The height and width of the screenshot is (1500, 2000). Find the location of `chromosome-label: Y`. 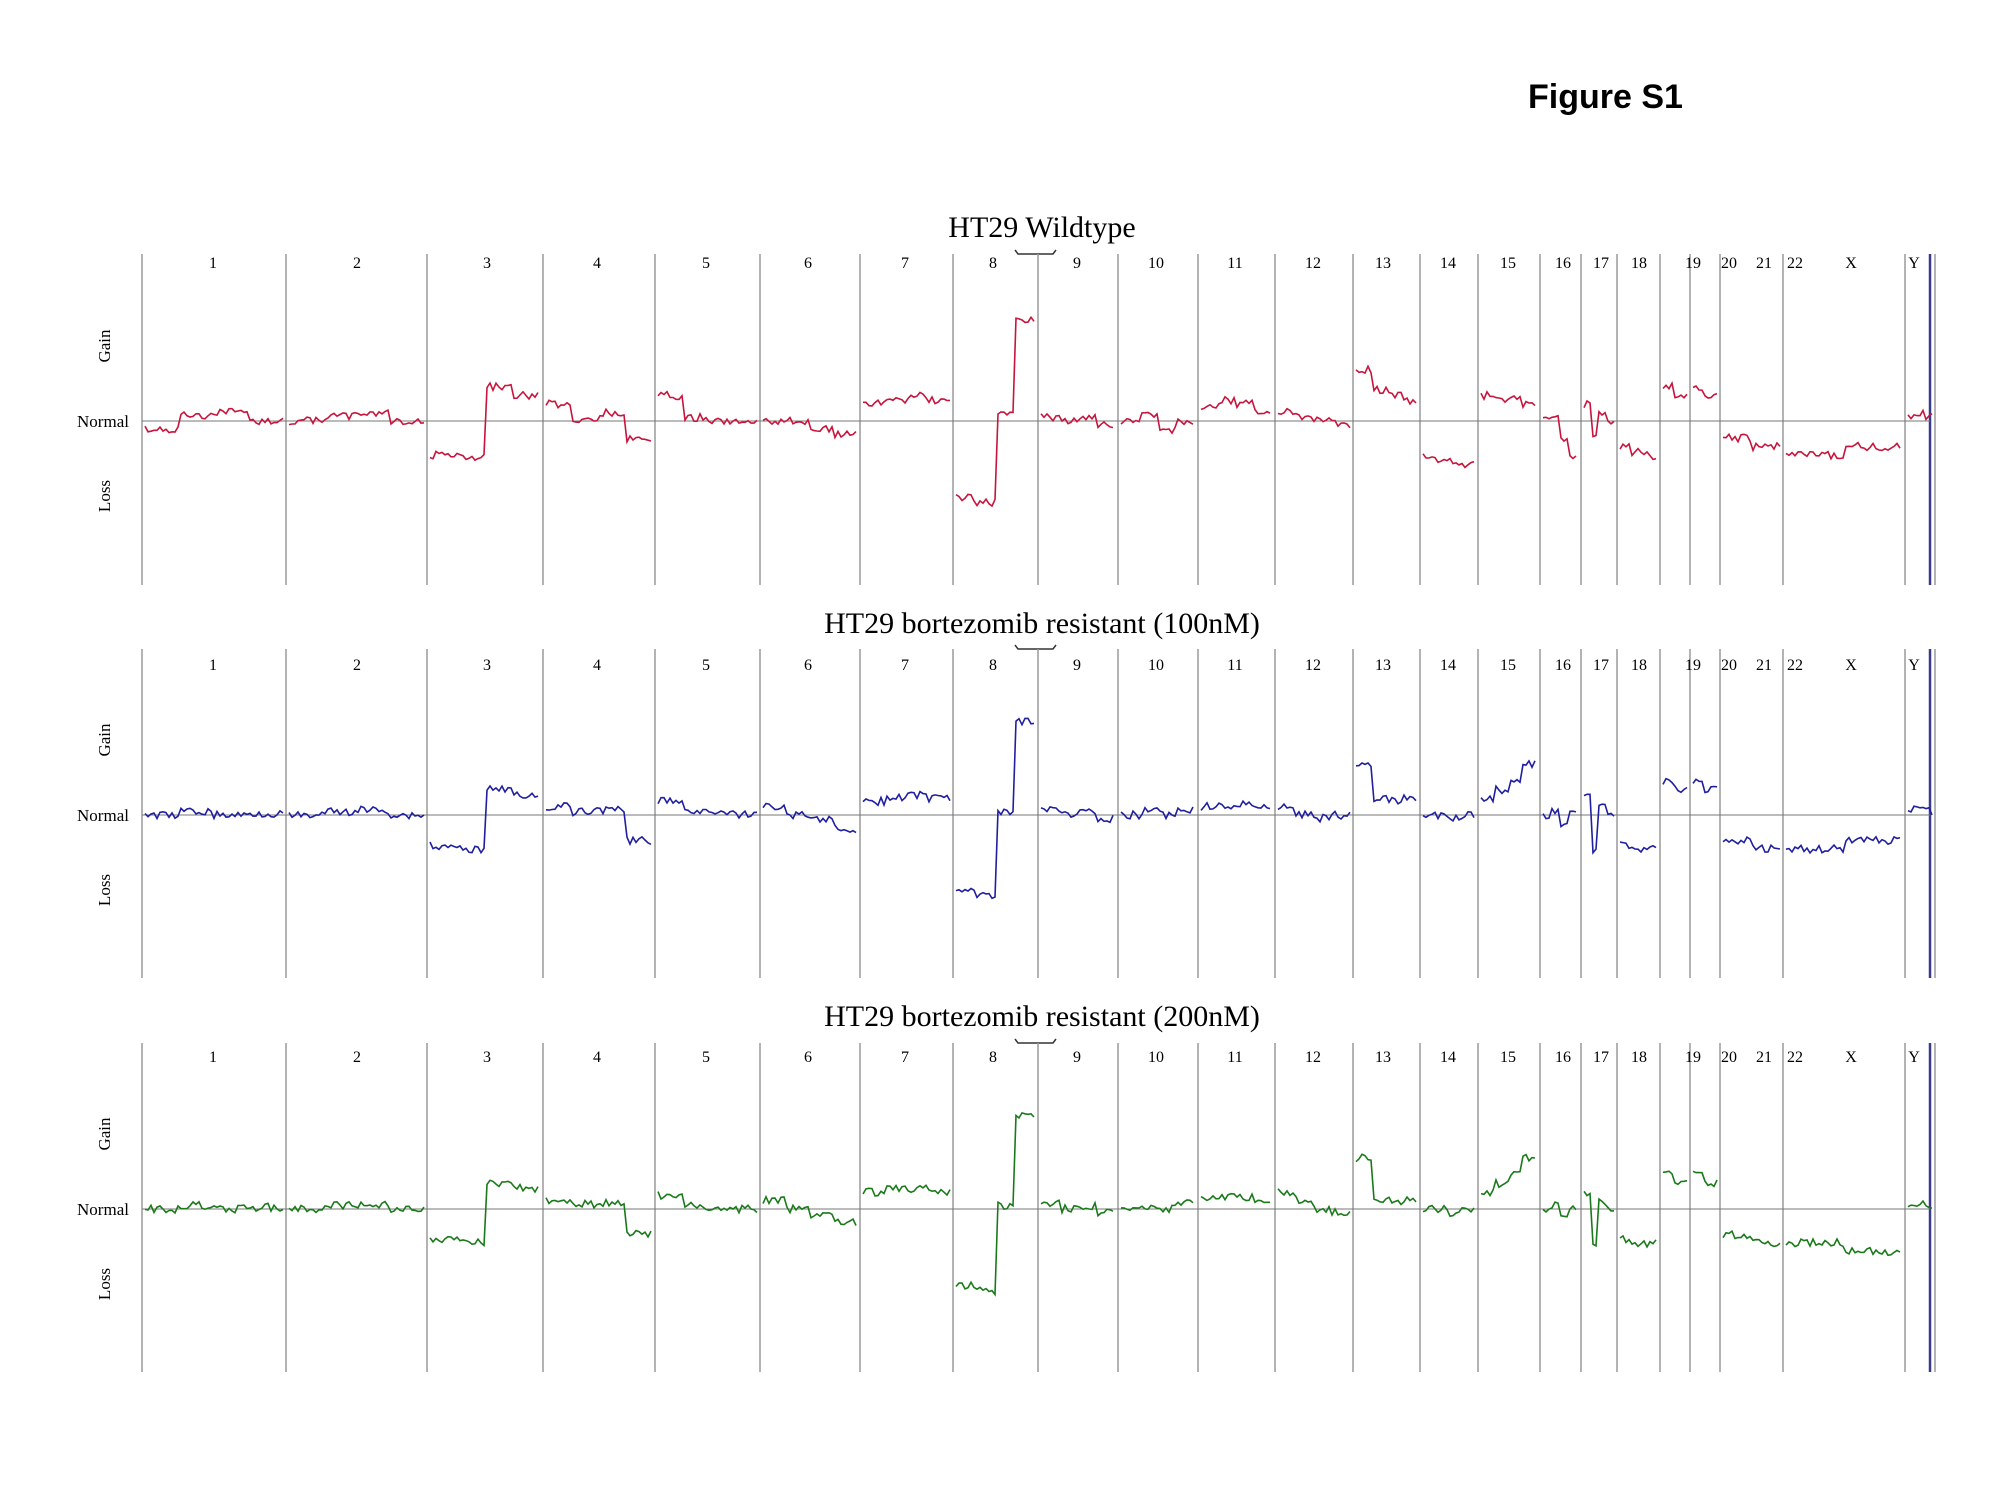

chromosome-label: Y is located at coordinates (1914, 263).